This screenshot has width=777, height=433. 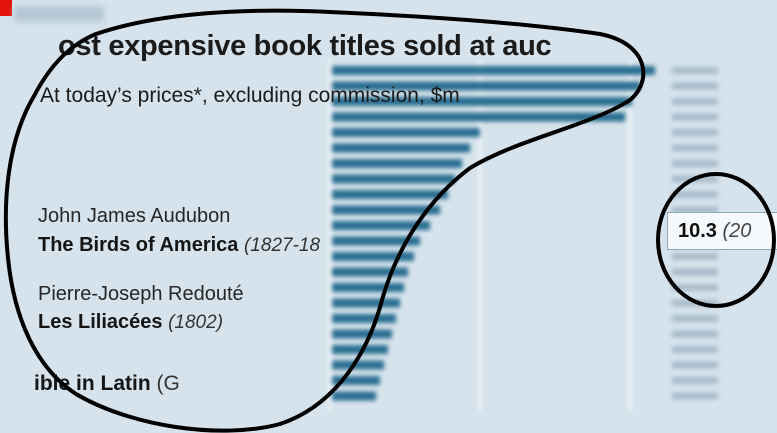 What do you see at coordinates (134, 216) in the screenshot?
I see `author-label-audubon: John James Audubon` at bounding box center [134, 216].